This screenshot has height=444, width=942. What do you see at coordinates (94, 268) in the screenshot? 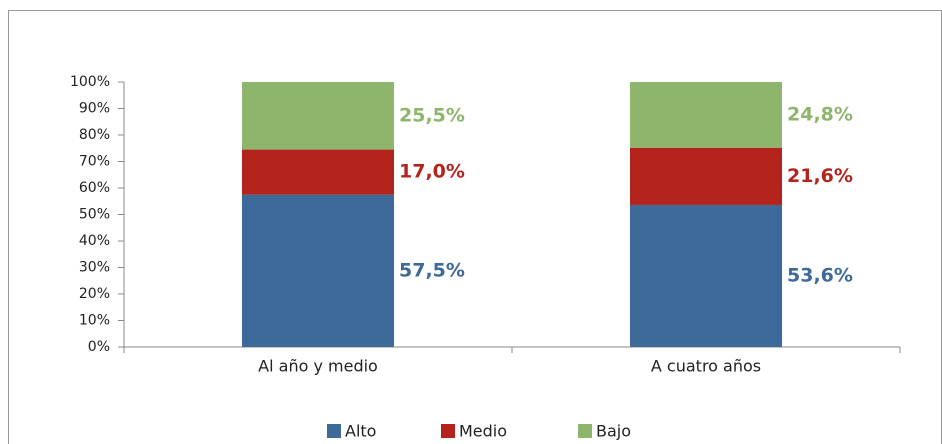
I see `y-tick-label: 30%` at bounding box center [94, 268].